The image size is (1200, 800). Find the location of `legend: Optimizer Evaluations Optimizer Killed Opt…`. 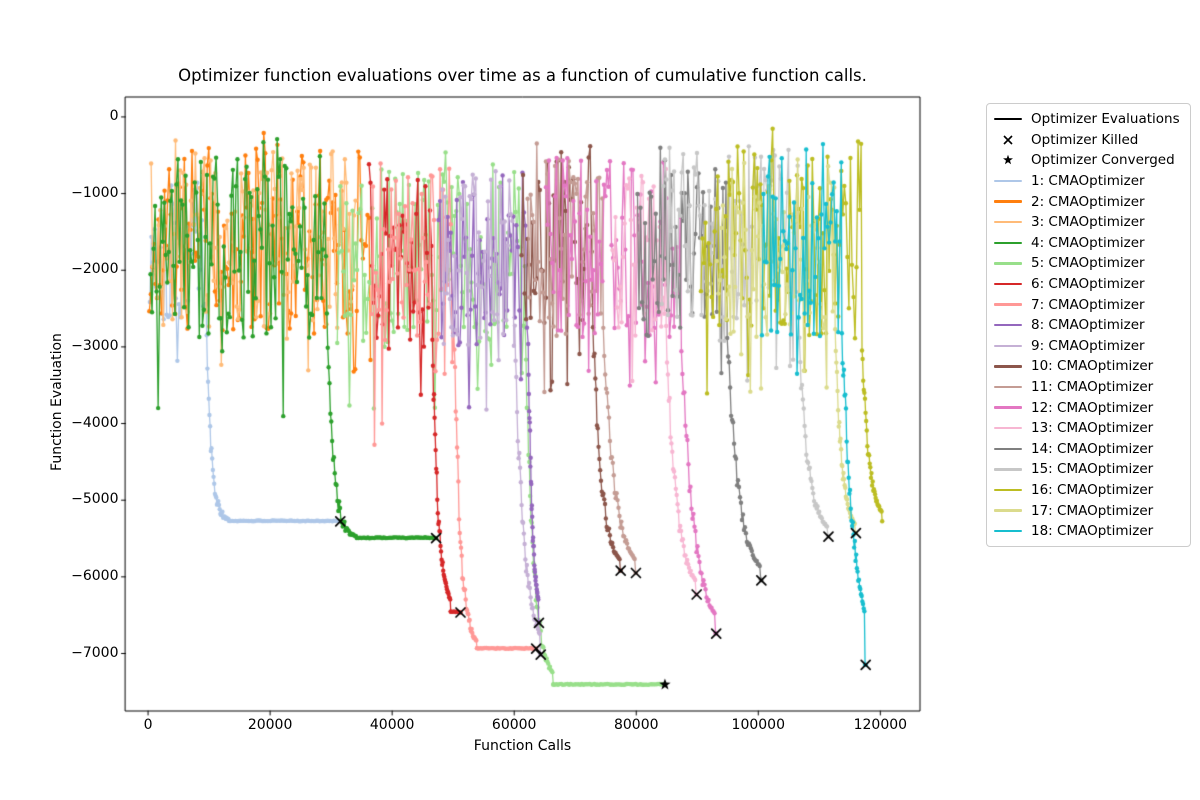

legend: Optimizer Evaluations Optimizer Killed Opt… is located at coordinates (1088, 325).